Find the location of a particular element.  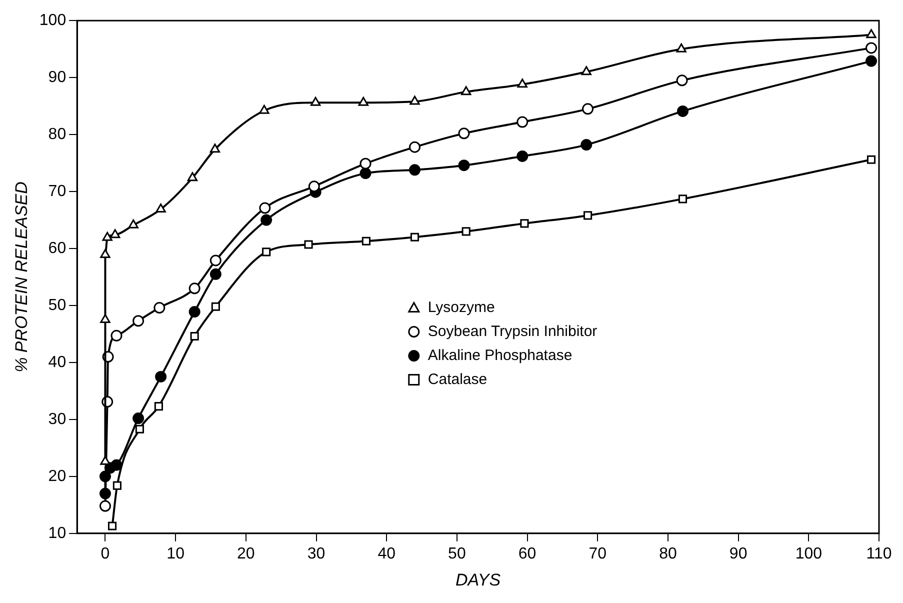

x-tick-label: 0 is located at coordinates (105, 553).